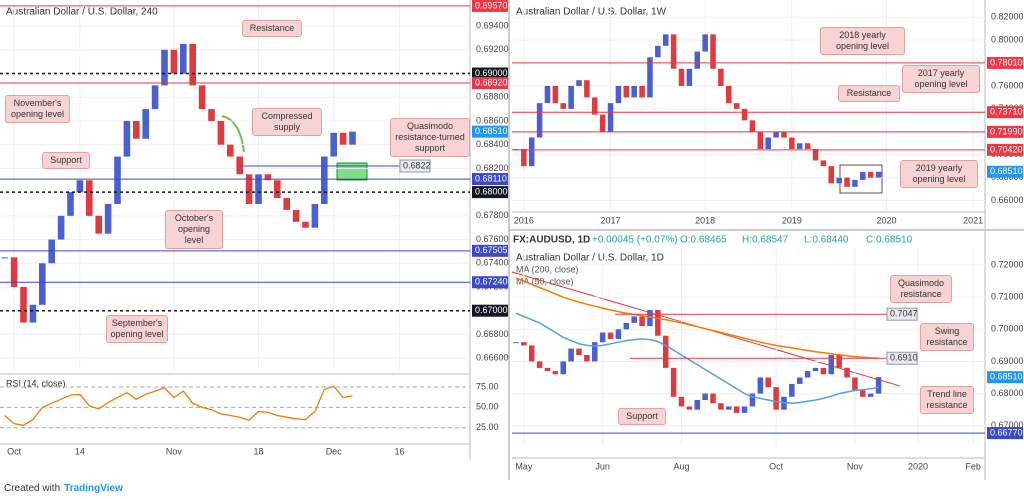 The height and width of the screenshot is (499, 1024). What do you see at coordinates (178, 405) in the screenshot?
I see `rsi-line` at bounding box center [178, 405].